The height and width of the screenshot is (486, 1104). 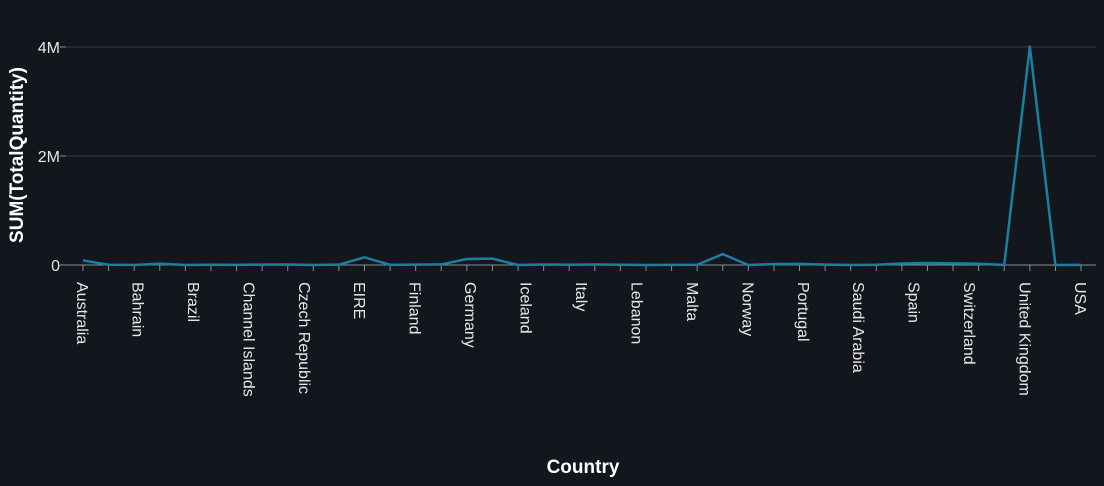 I want to click on x-tick-label: Norway, so click(x=746, y=309).